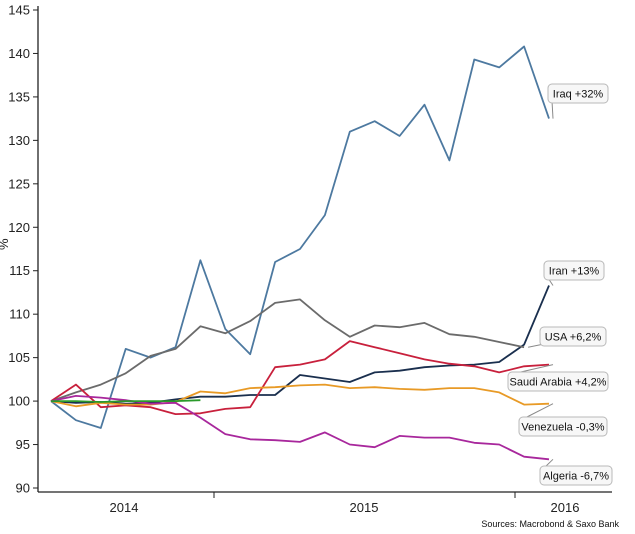 The height and width of the screenshot is (534, 635). I want to click on series-line-usa, so click(287, 350).